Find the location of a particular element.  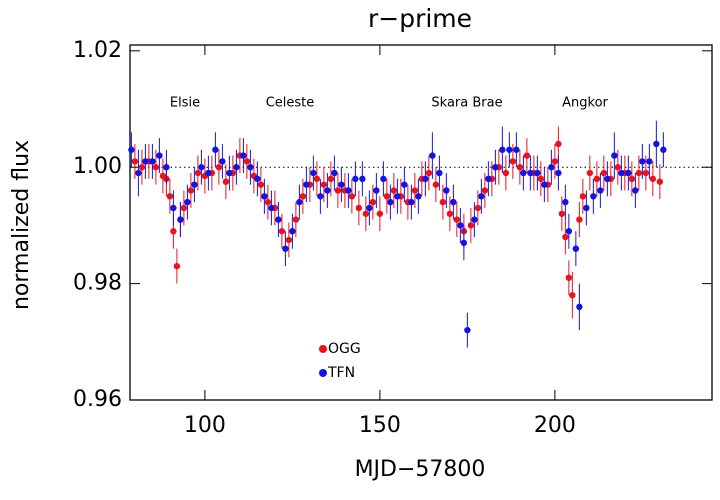

y-tick-label: 1.02 is located at coordinates (97, 50).